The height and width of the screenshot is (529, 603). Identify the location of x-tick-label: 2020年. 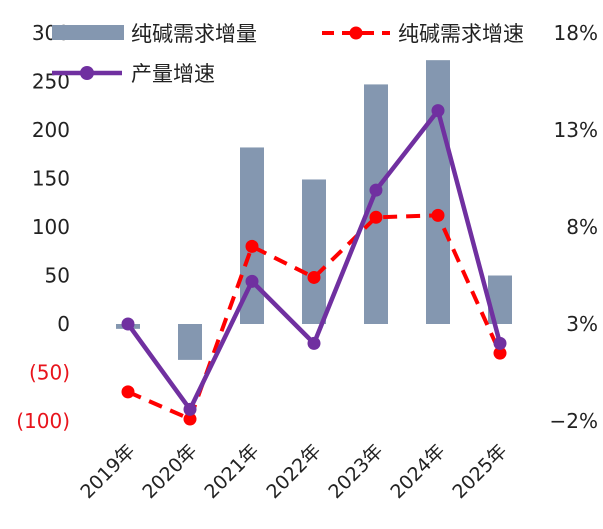
(169, 471).